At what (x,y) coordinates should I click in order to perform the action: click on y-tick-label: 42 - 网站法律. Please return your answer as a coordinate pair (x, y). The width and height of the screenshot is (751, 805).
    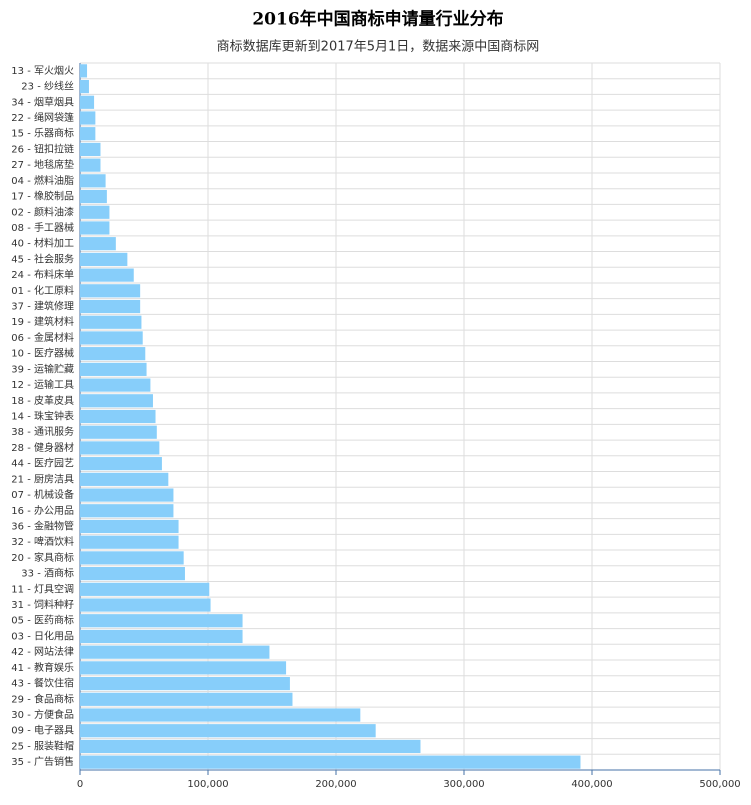
    Looking at the image, I should click on (42, 651).